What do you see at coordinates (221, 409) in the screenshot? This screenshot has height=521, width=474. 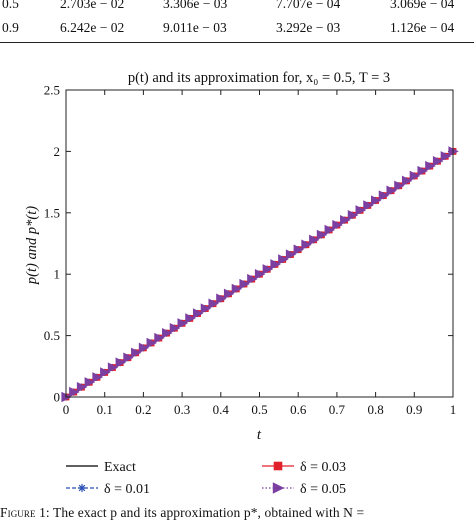 I see `x-tick-label: 0.4` at bounding box center [221, 409].